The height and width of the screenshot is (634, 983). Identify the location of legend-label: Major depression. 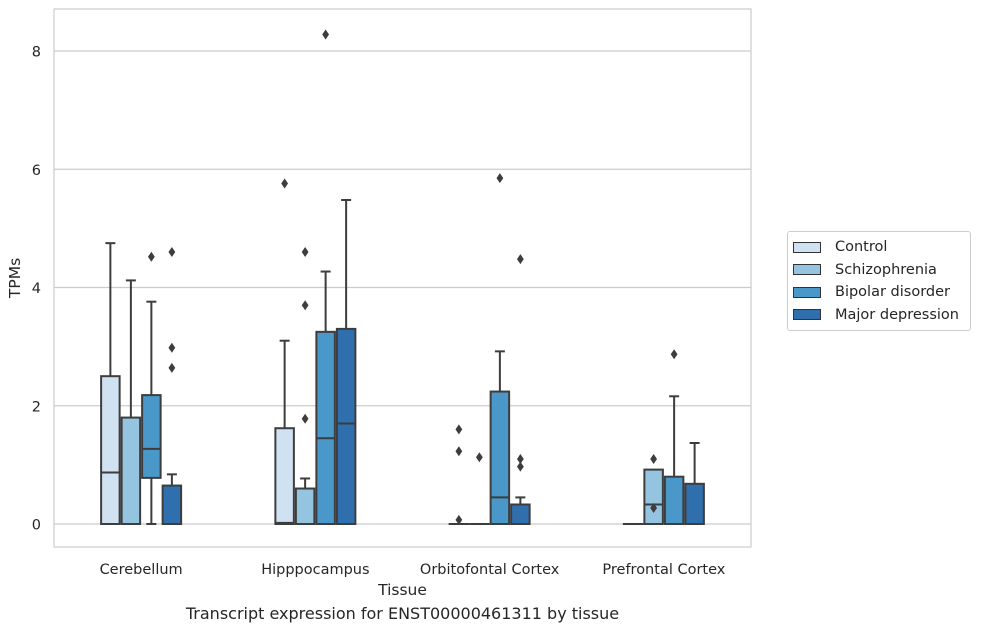
(897, 314).